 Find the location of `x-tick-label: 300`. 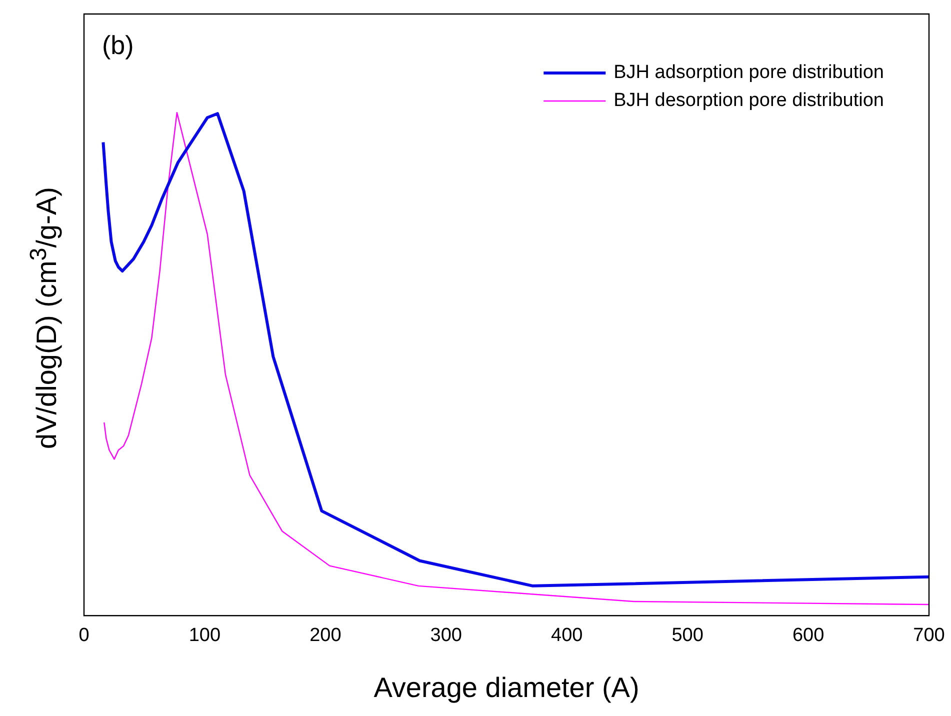

x-tick-label: 300 is located at coordinates (446, 635).